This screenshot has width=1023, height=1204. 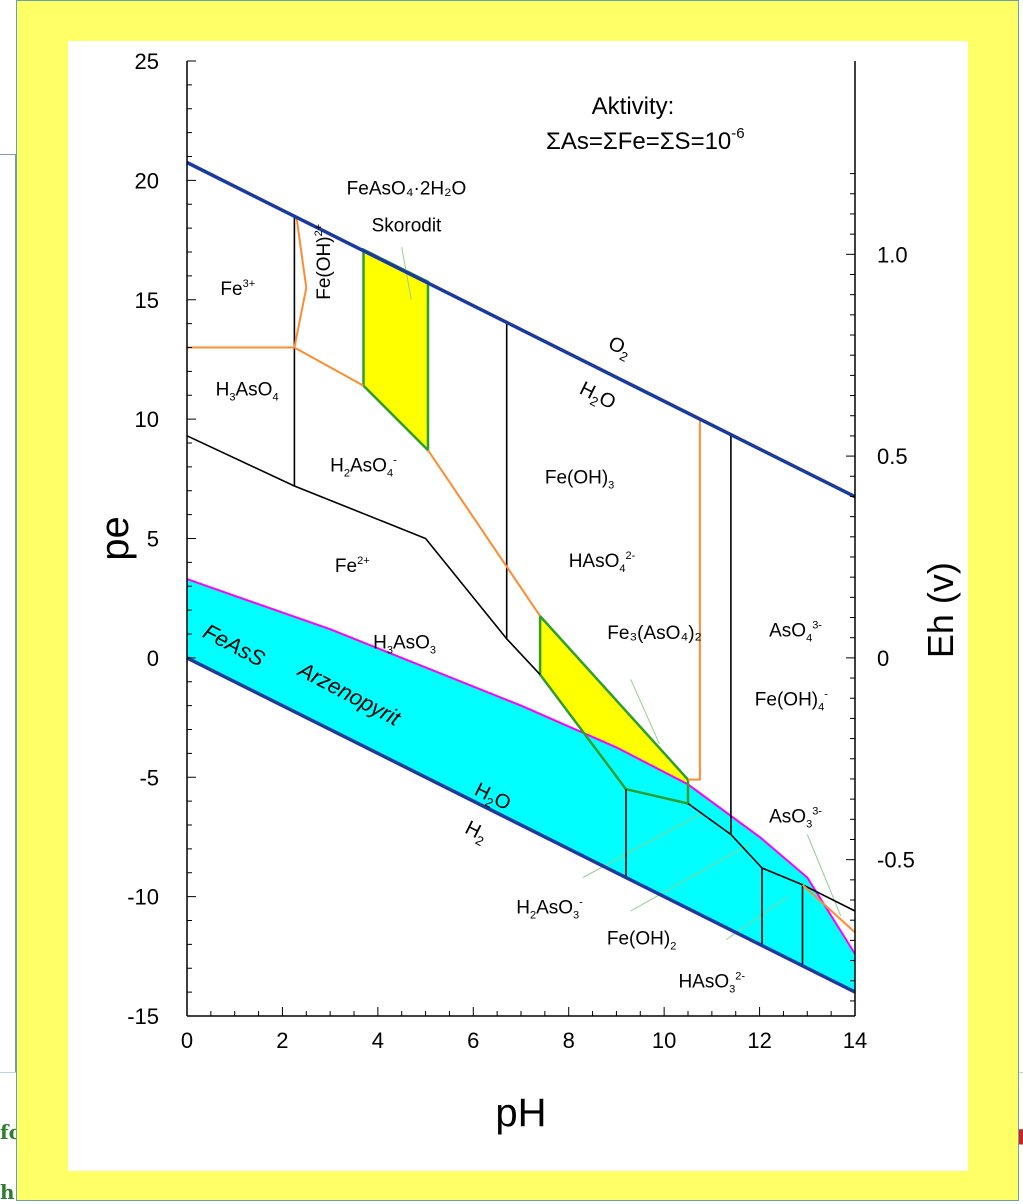 What do you see at coordinates (664, 1040) in the screenshot?
I see `x-tick-label: 10` at bounding box center [664, 1040].